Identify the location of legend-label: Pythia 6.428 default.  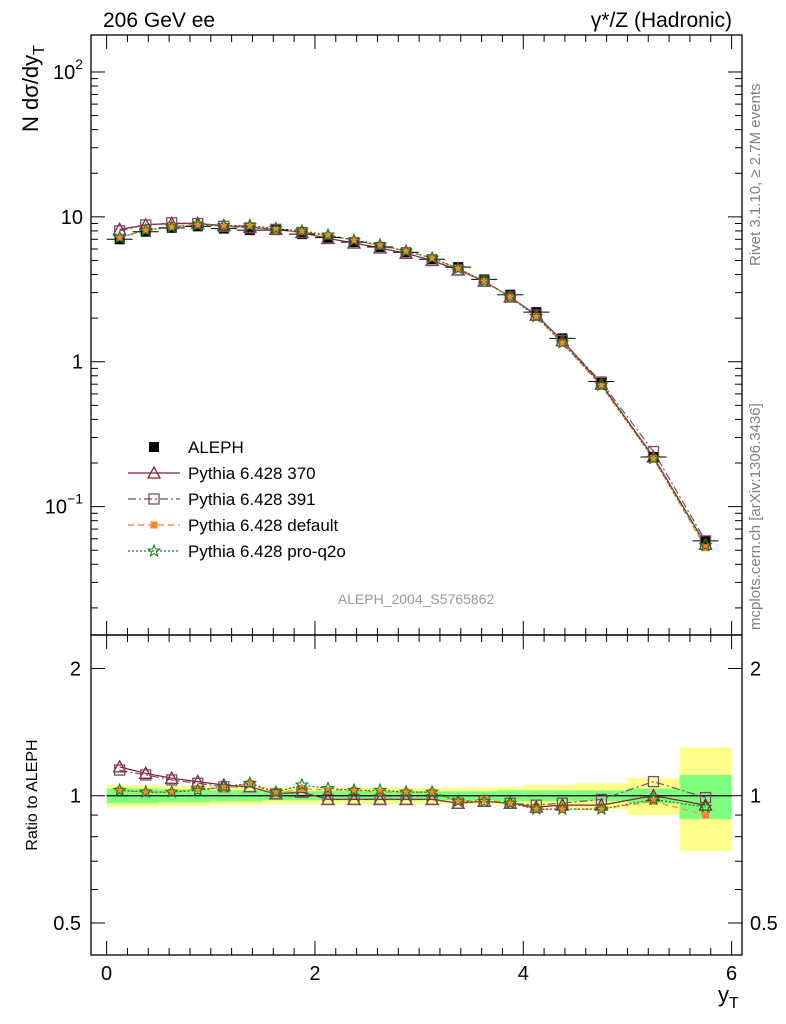
(263, 525).